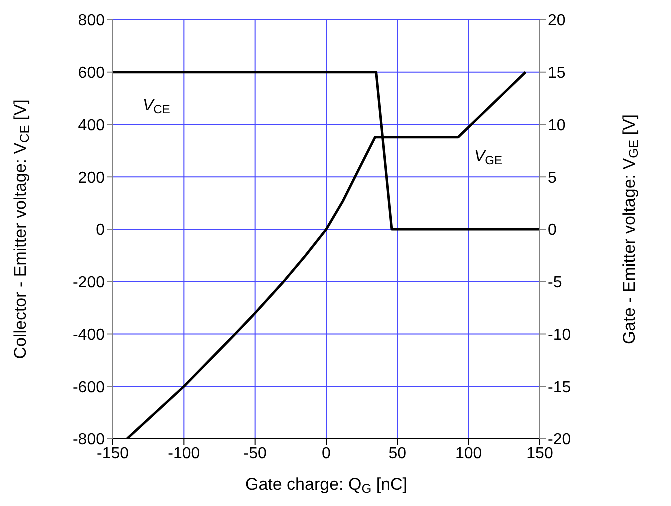  I want to click on x-tick-label: -100, so click(184, 453).